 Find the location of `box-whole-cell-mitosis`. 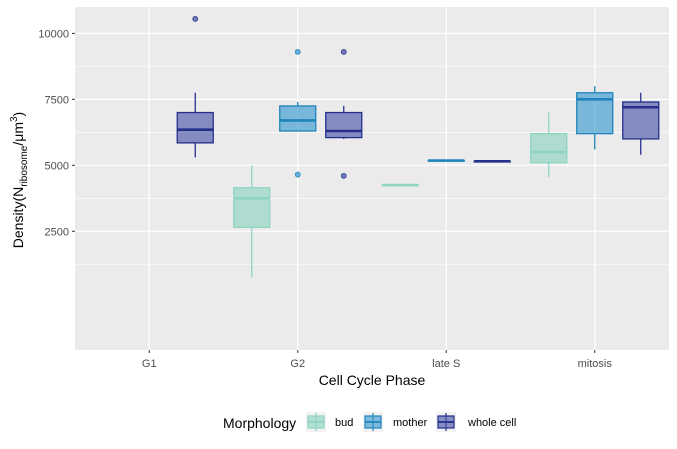

box-whole-cell-mitosis is located at coordinates (641, 123).